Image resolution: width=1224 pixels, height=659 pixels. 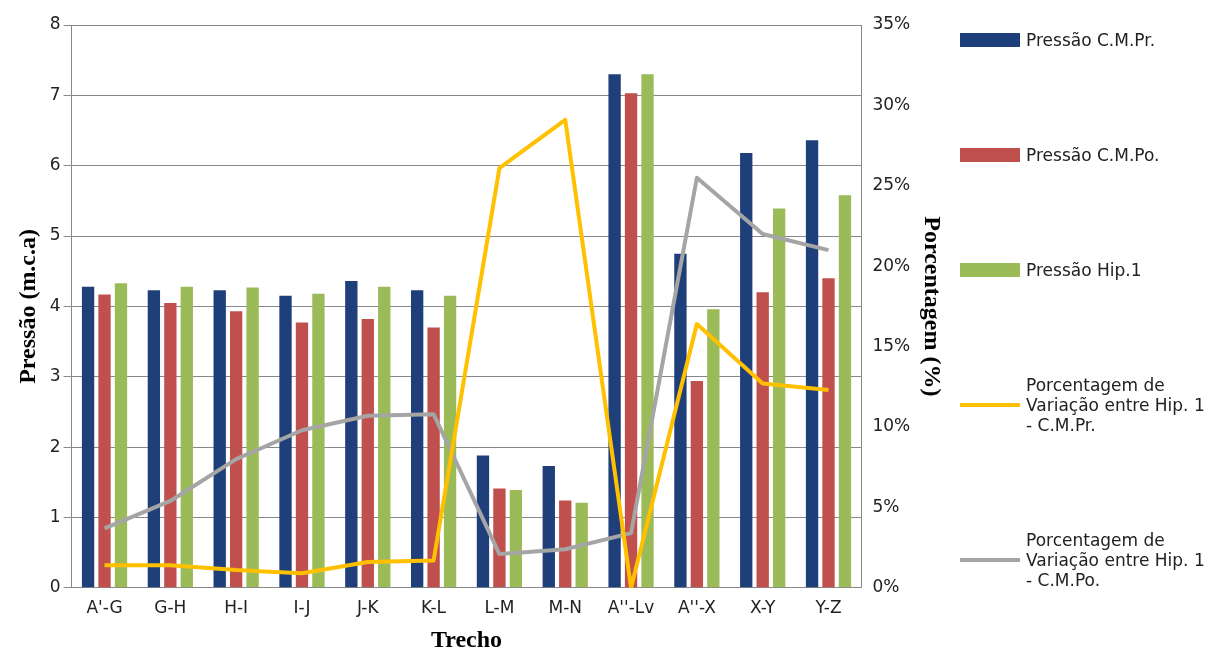 What do you see at coordinates (55, 586) in the screenshot?
I see `y-tick-label: 0` at bounding box center [55, 586].